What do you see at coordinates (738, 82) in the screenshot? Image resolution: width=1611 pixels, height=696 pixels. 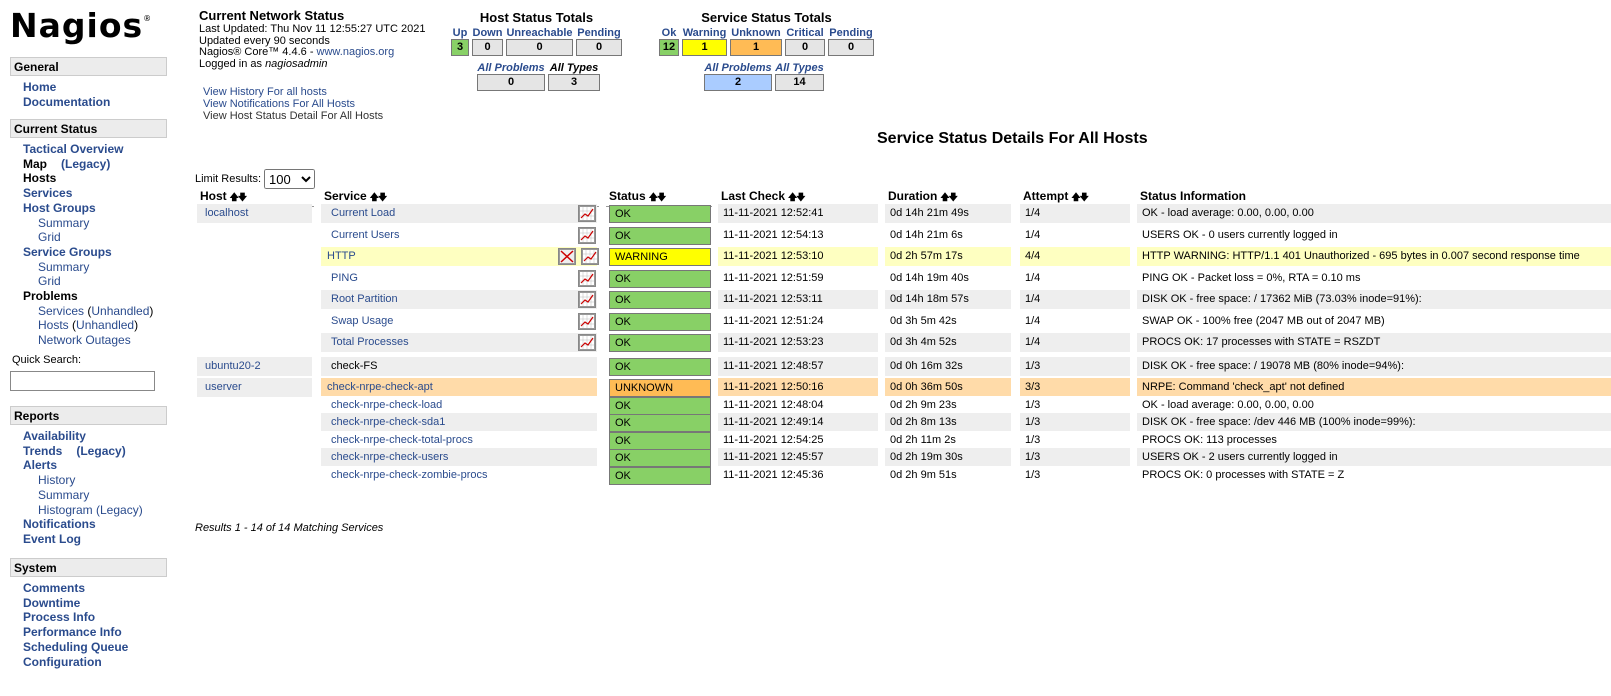 I see `svc-all-problems-count: 2` at bounding box center [738, 82].